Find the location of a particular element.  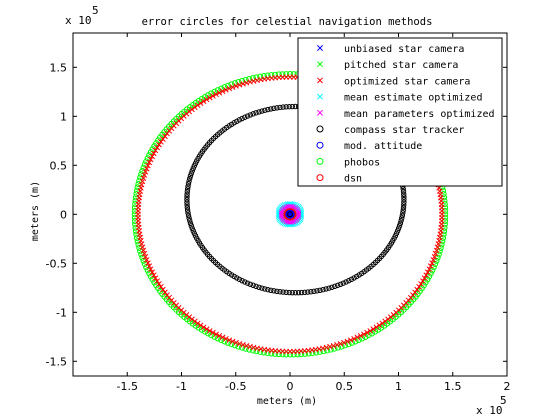

legend-label: optimized star camera is located at coordinates (407, 81).